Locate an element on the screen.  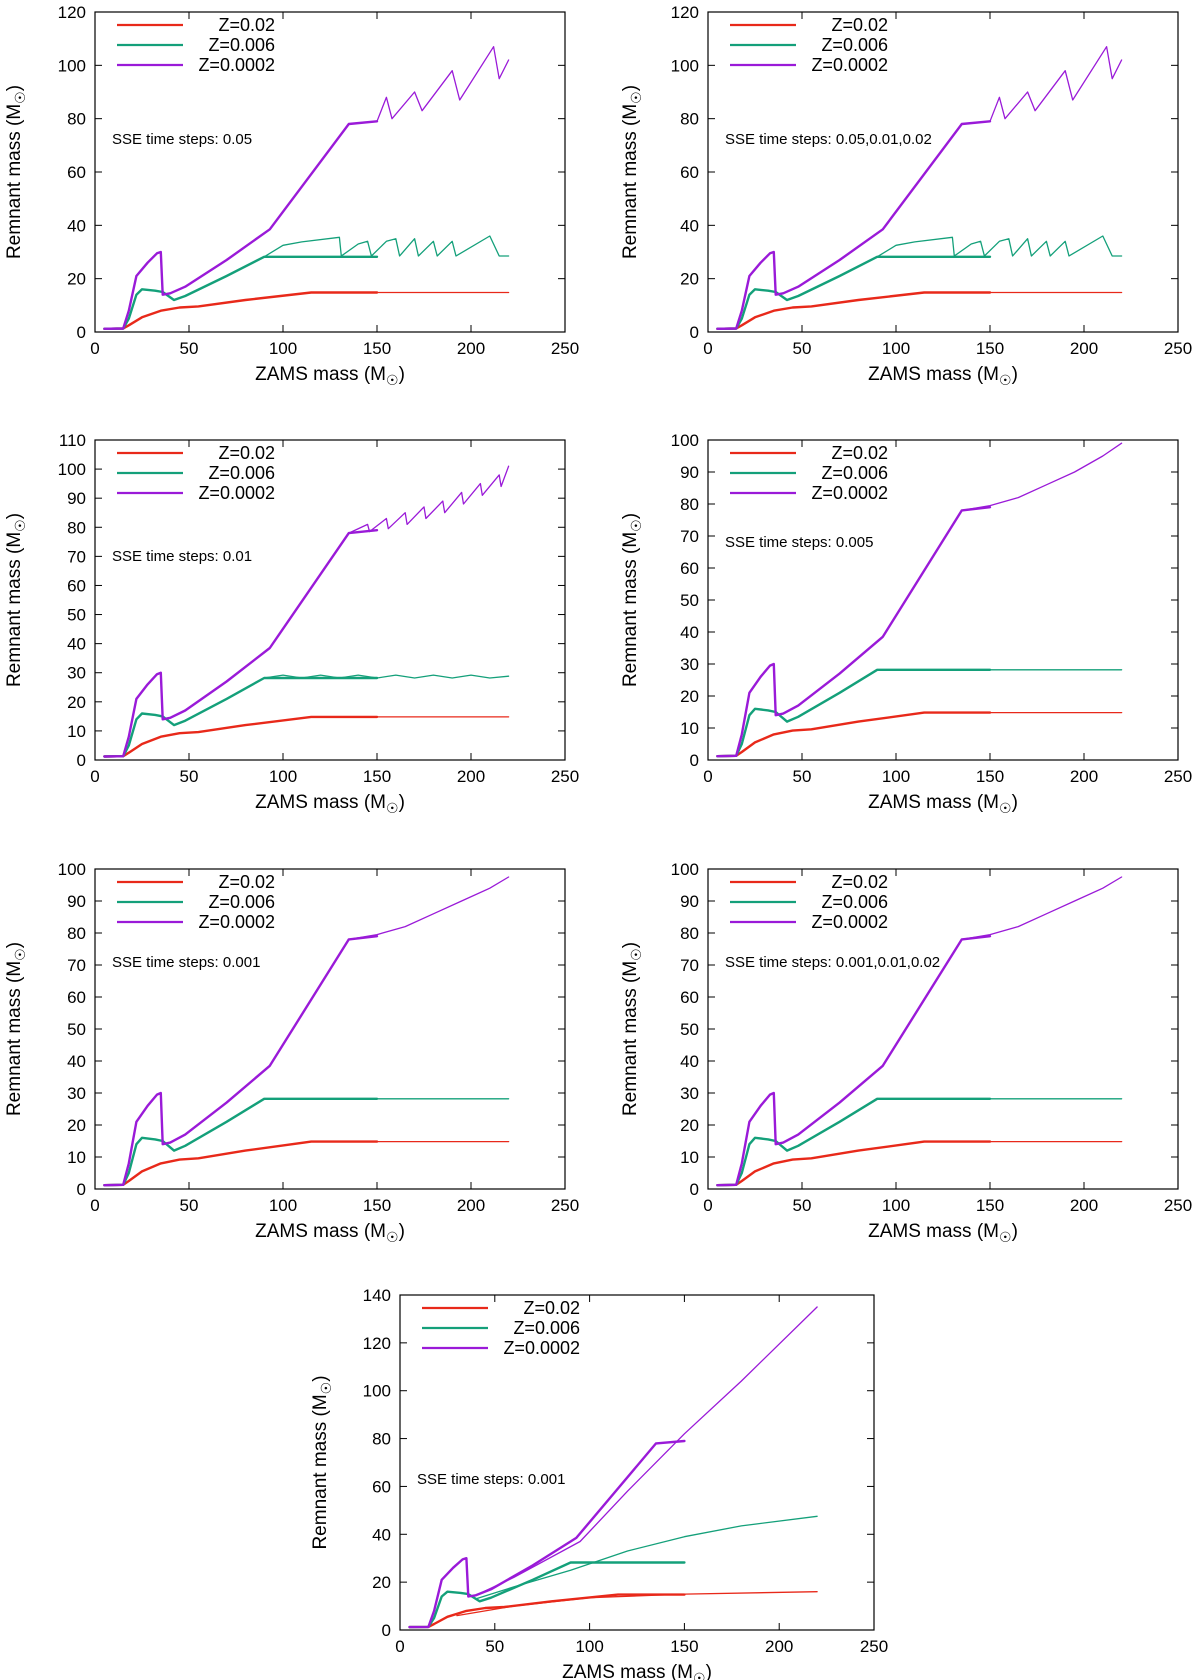
series-line-z-0-006-extended- is located at coordinates (386, 246).